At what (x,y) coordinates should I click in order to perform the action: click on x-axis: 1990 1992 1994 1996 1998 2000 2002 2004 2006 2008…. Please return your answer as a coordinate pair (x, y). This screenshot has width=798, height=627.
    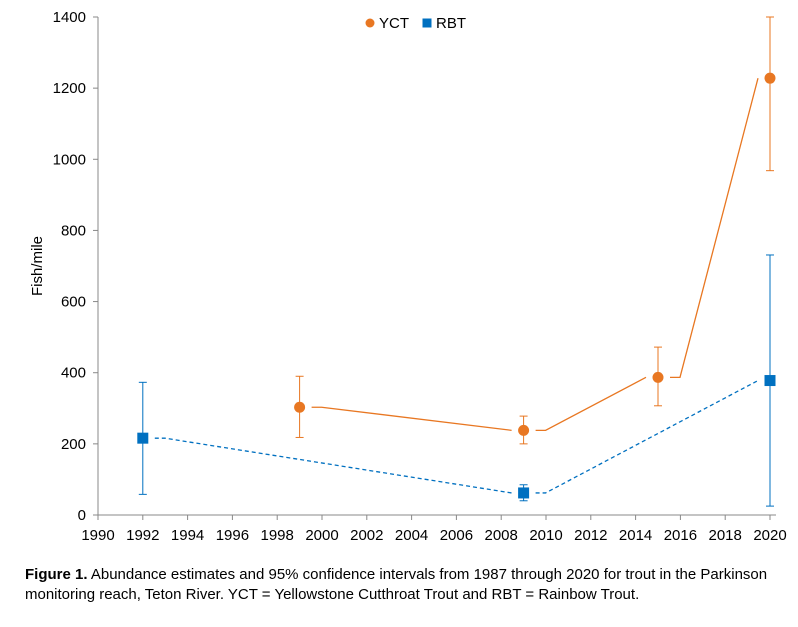
    Looking at the image, I should click on (434, 529).